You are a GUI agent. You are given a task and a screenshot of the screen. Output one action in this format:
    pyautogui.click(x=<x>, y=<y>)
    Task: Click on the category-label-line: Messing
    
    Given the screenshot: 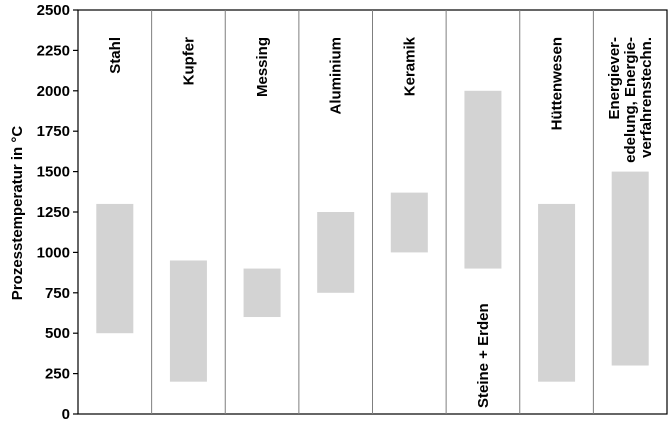 What is the action you would take?
    pyautogui.click(x=262, y=67)
    